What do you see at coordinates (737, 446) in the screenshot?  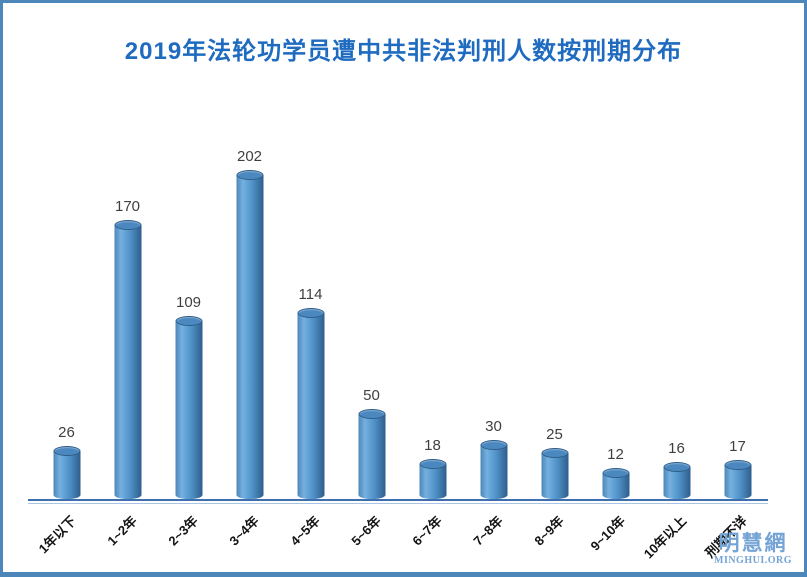 I see `bar-value-label: 17` at bounding box center [737, 446].